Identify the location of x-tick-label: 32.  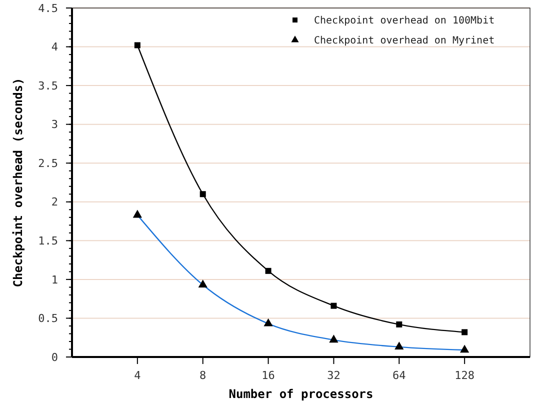
(333, 375).